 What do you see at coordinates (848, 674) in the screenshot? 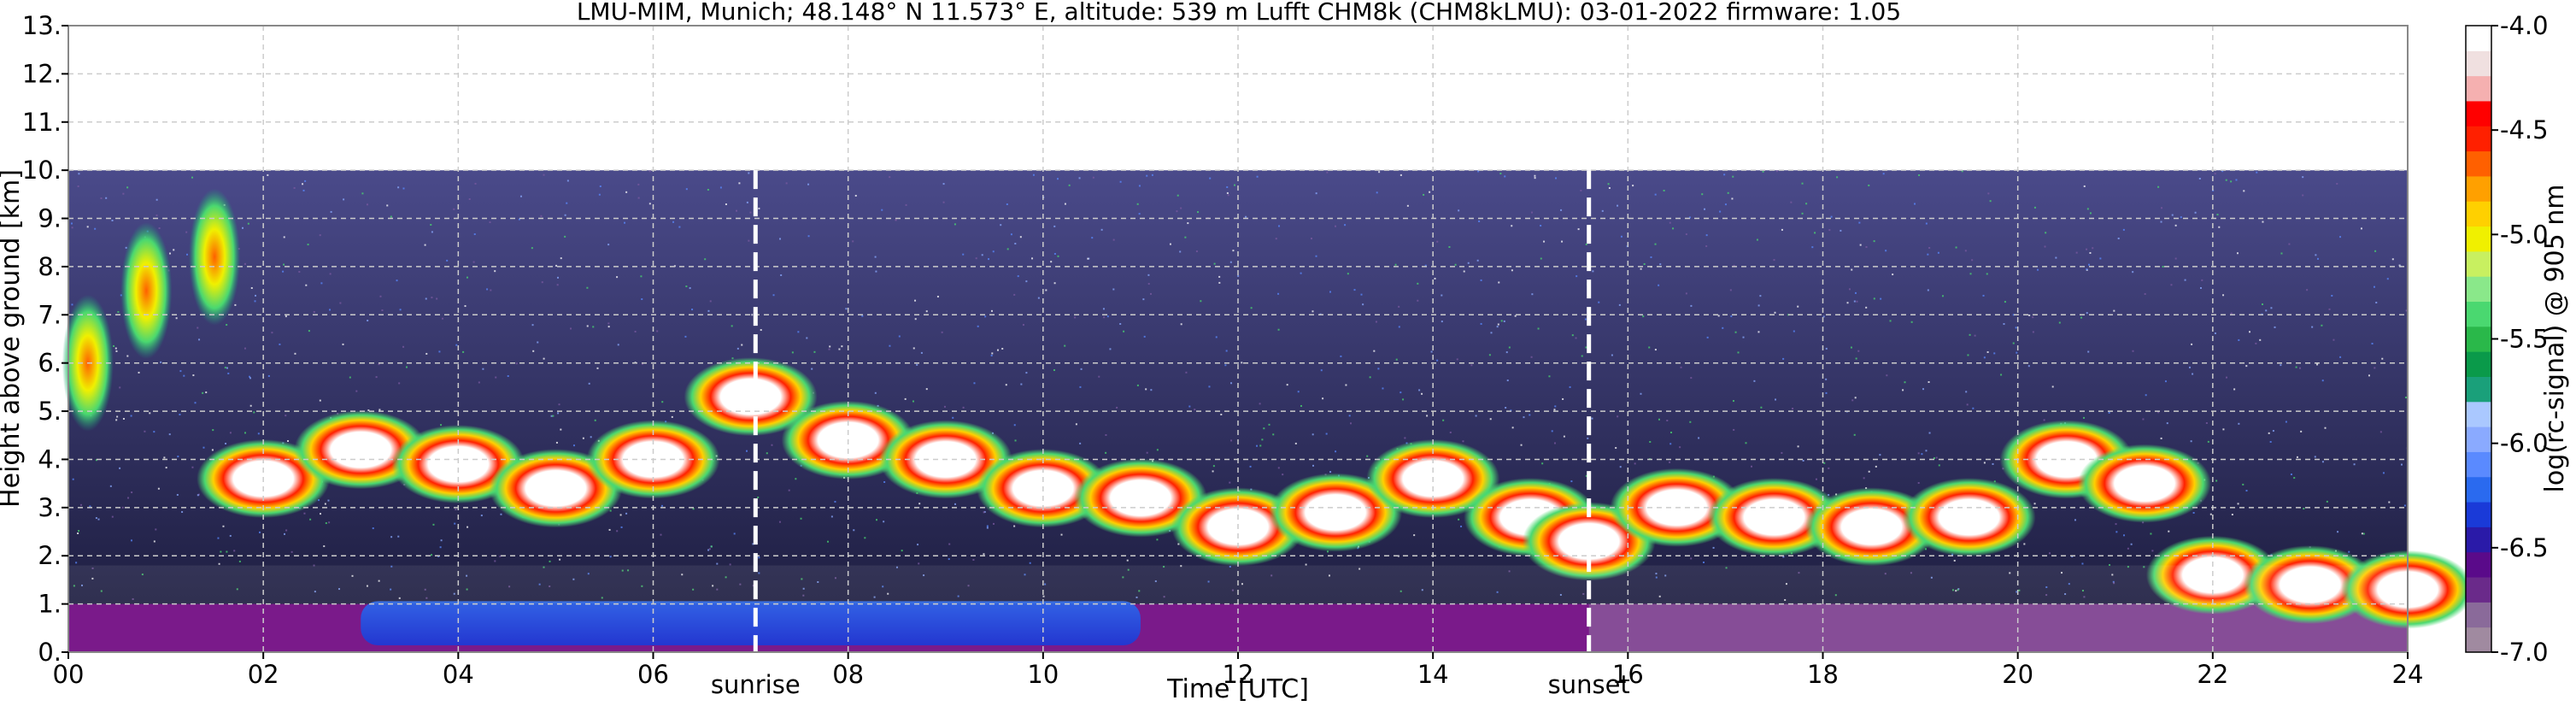
I see `x-tick-label: 08` at bounding box center [848, 674].